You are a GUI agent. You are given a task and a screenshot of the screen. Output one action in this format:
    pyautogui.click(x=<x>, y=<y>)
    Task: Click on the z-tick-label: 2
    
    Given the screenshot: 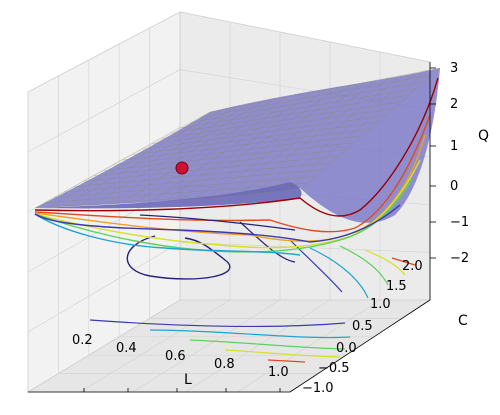 What is the action you would take?
    pyautogui.click(x=454, y=104)
    